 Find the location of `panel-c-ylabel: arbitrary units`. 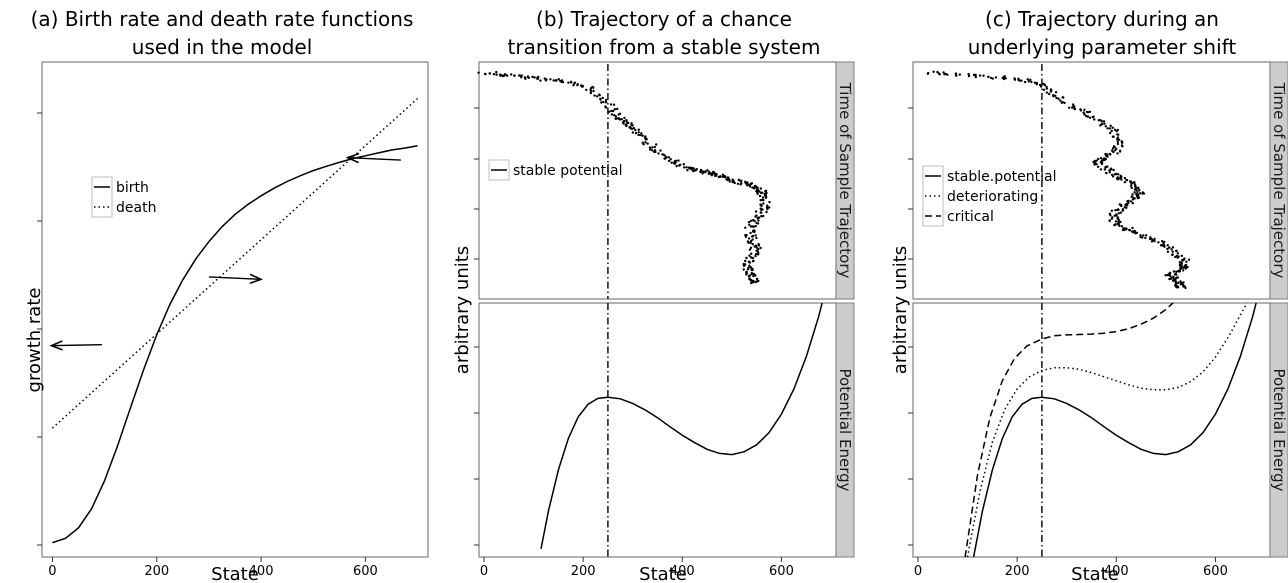

panel-c-ylabel: arbitrary units is located at coordinates (900, 310).